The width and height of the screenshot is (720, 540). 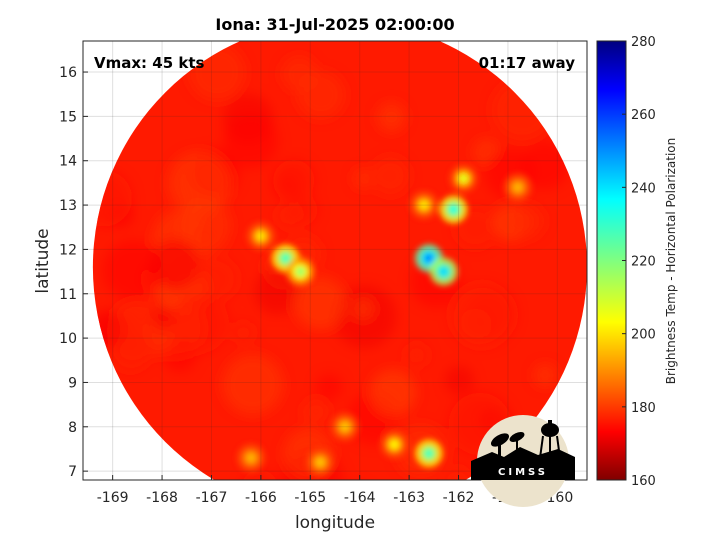 What do you see at coordinates (113, 498) in the screenshot?
I see `x-tick-label: -169` at bounding box center [113, 498].